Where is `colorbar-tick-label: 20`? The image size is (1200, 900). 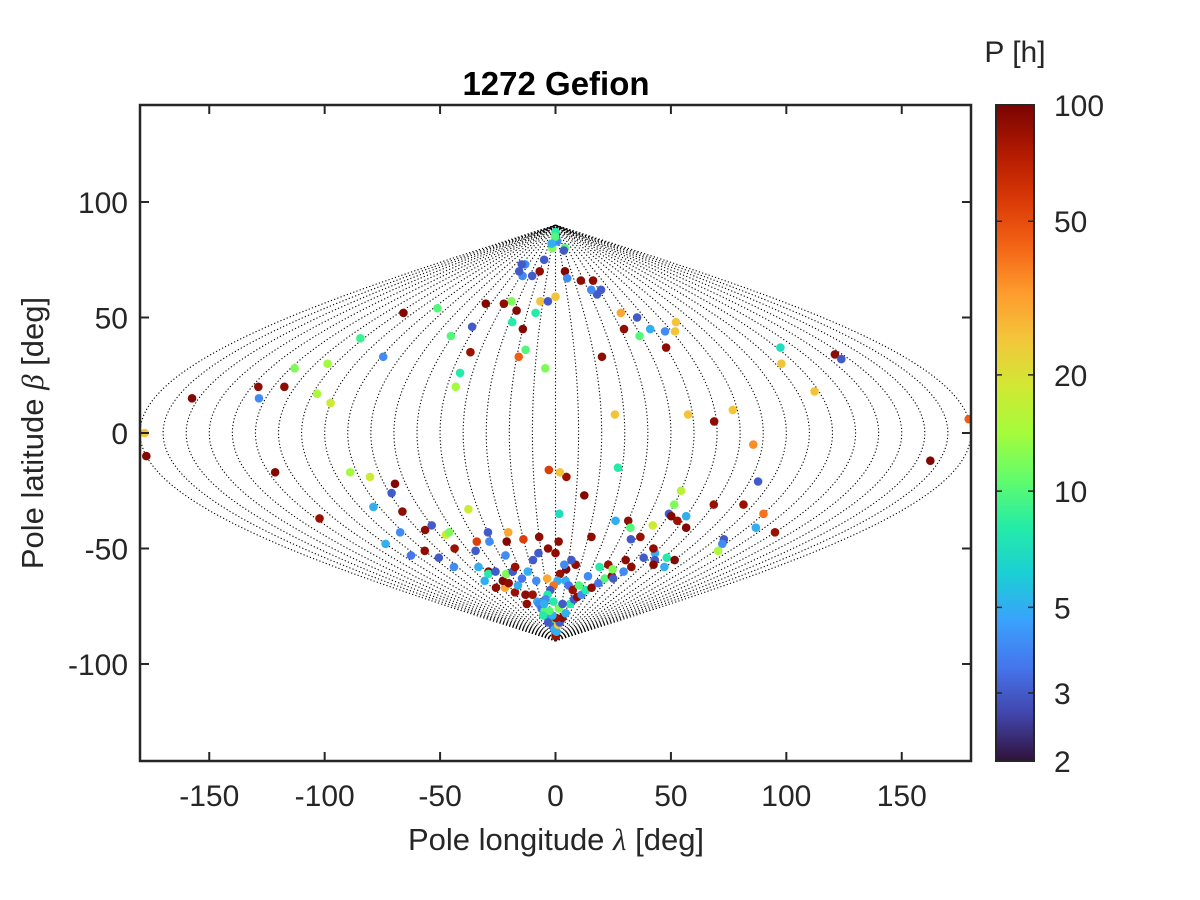 colorbar-tick-label: 20 is located at coordinates (1070, 376).